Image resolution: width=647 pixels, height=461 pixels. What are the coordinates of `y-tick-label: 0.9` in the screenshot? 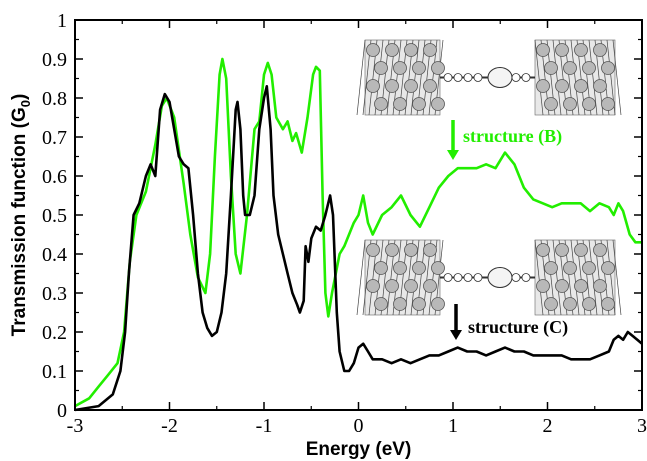 It's located at (54, 60).